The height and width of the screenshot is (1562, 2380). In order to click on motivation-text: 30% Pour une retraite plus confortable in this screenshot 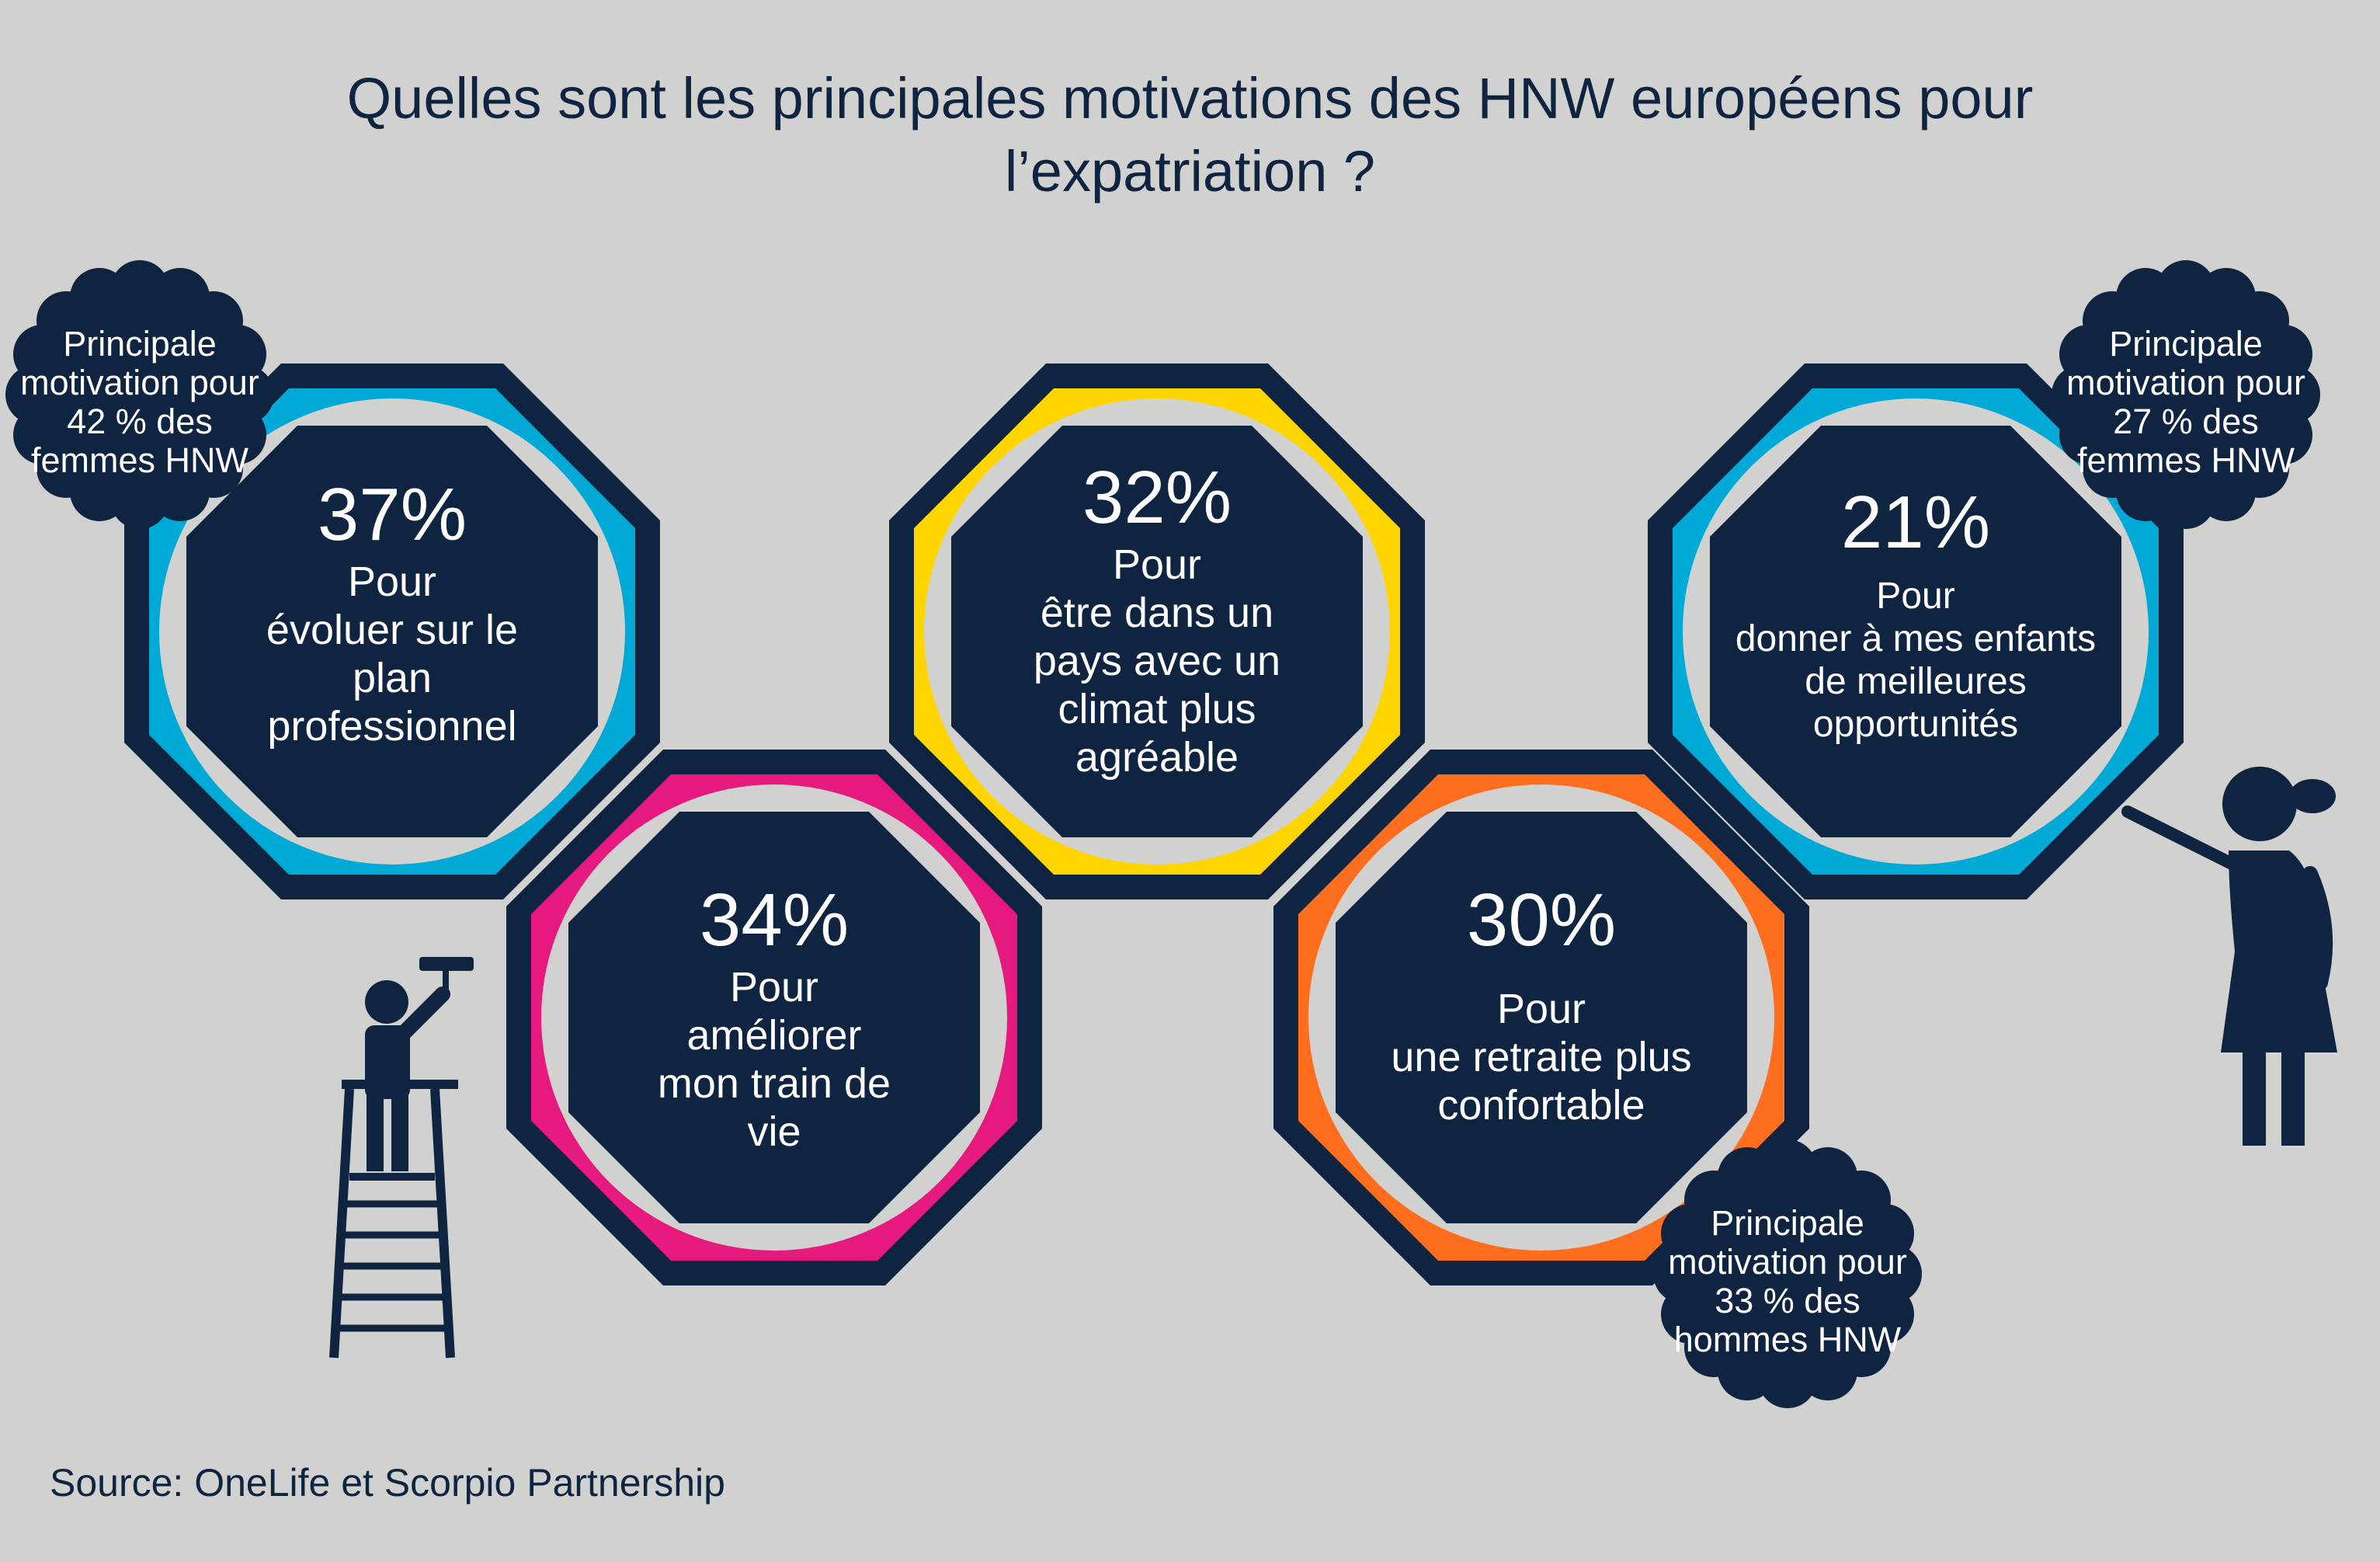, I will do `click(1541, 1003)`.